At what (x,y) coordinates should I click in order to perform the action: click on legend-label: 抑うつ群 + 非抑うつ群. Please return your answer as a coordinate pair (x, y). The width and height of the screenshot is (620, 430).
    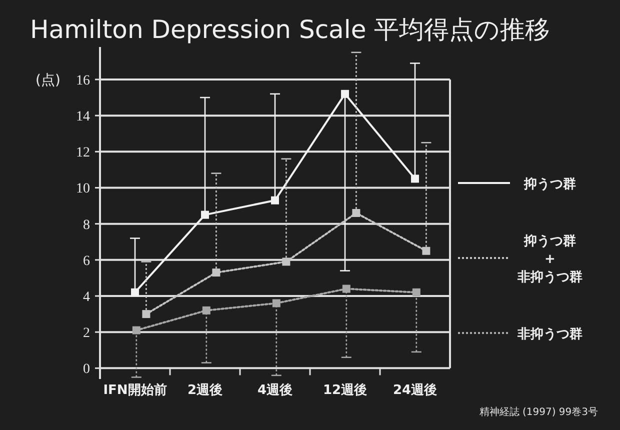
    Looking at the image, I should click on (549, 259).